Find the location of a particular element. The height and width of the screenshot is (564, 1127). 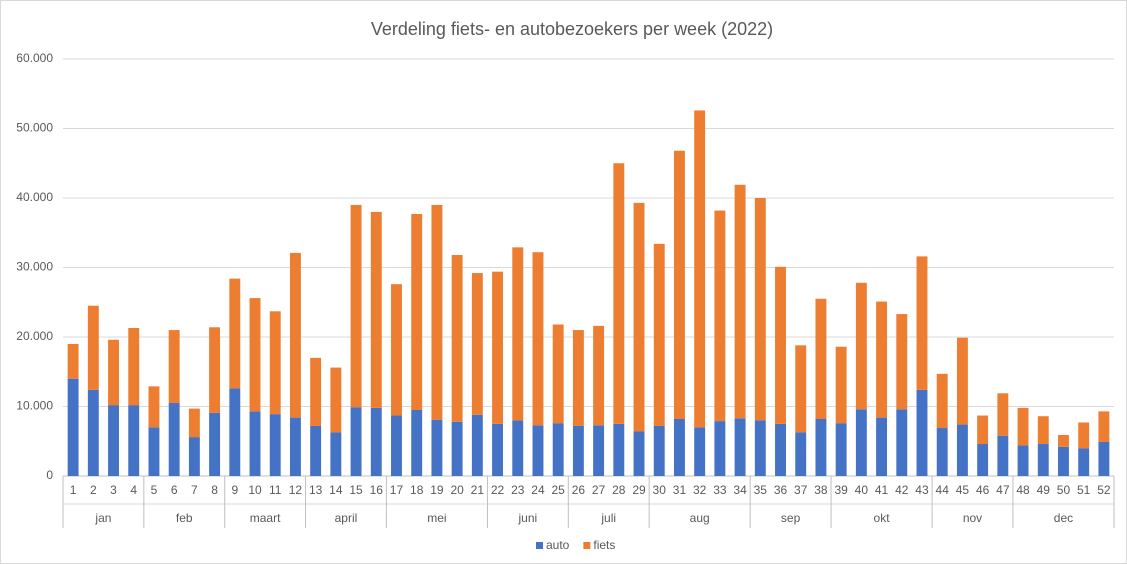

legend-label: auto is located at coordinates (558, 545).